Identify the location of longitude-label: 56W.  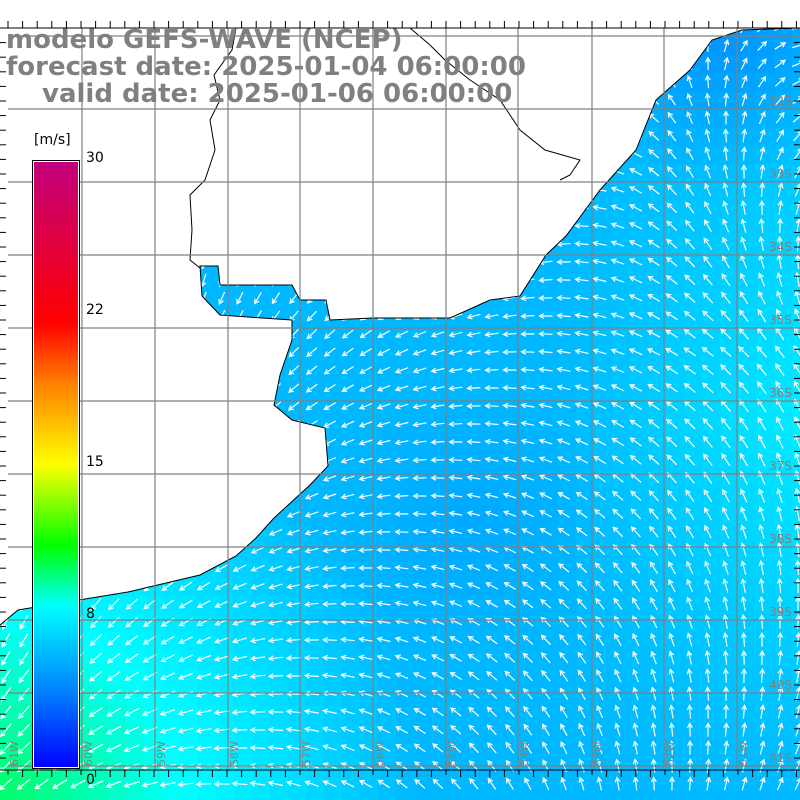
(379, 753).